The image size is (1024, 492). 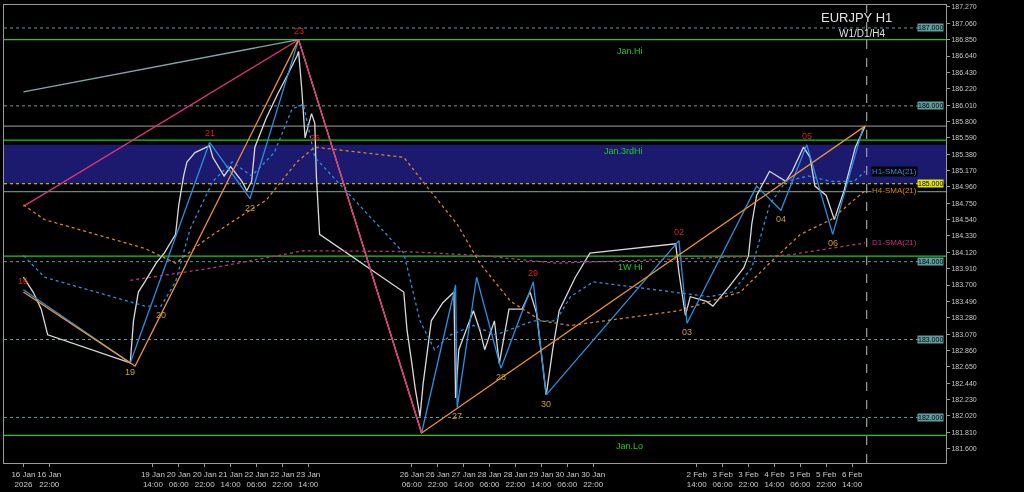 What do you see at coordinates (623, 151) in the screenshot?
I see `ref-line-label: Jan.3rdHi` at bounding box center [623, 151].